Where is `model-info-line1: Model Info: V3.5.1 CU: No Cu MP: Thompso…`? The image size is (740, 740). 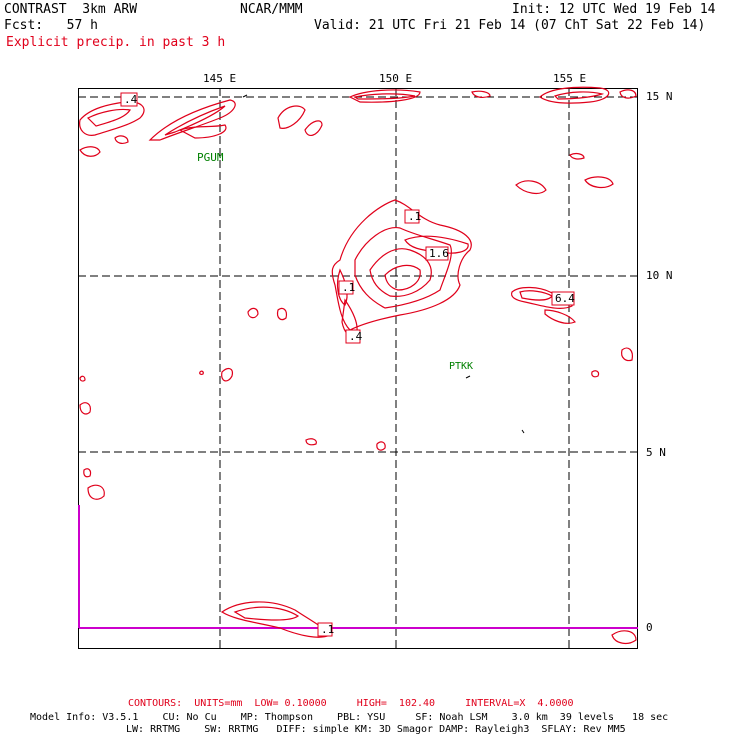 model-info-line1: Model Info: V3.5.1 CU: No Cu MP: Thompso… is located at coordinates (349, 717).